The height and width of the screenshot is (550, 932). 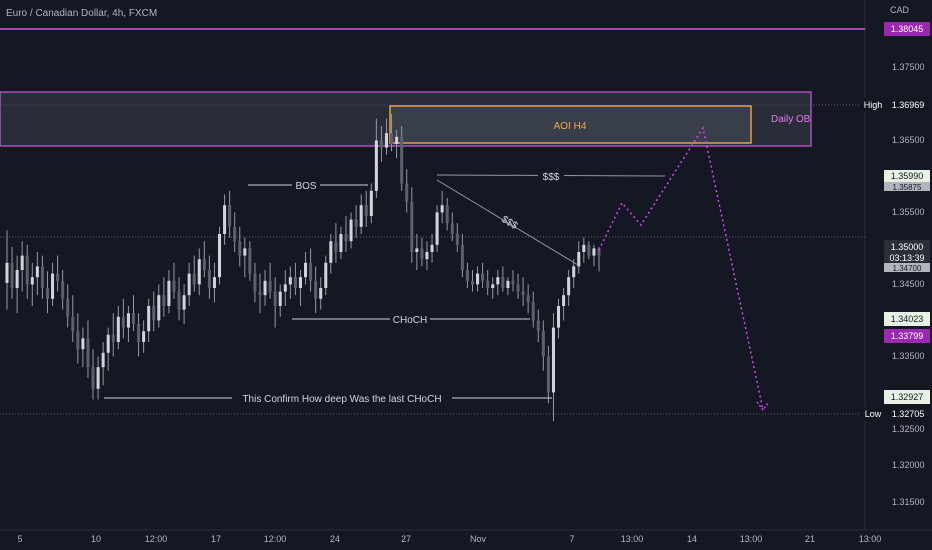 I want to click on aoi-h4-zone, so click(x=570, y=124).